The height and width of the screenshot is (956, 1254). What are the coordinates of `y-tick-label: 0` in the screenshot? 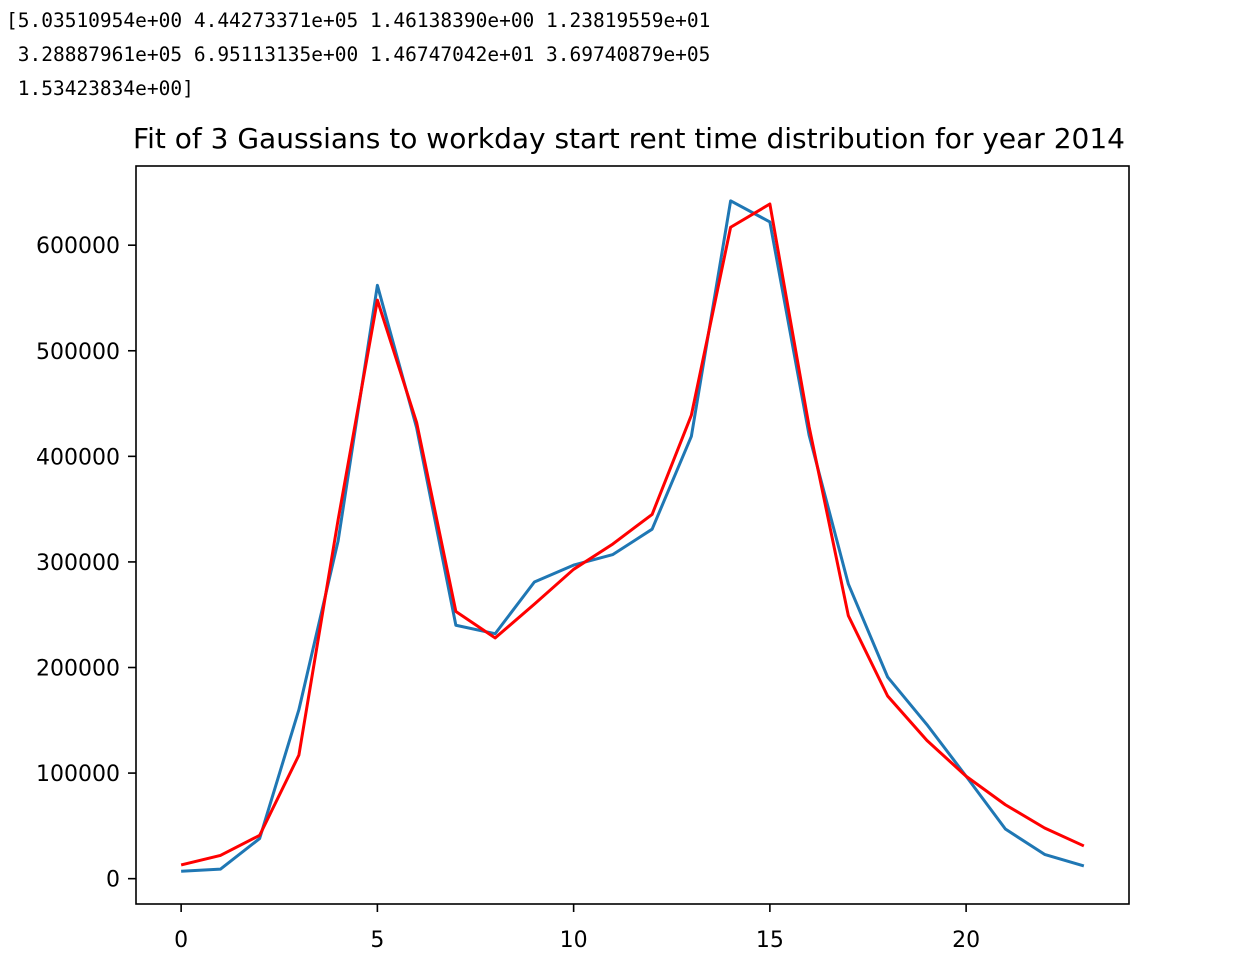 It's located at (113, 880).